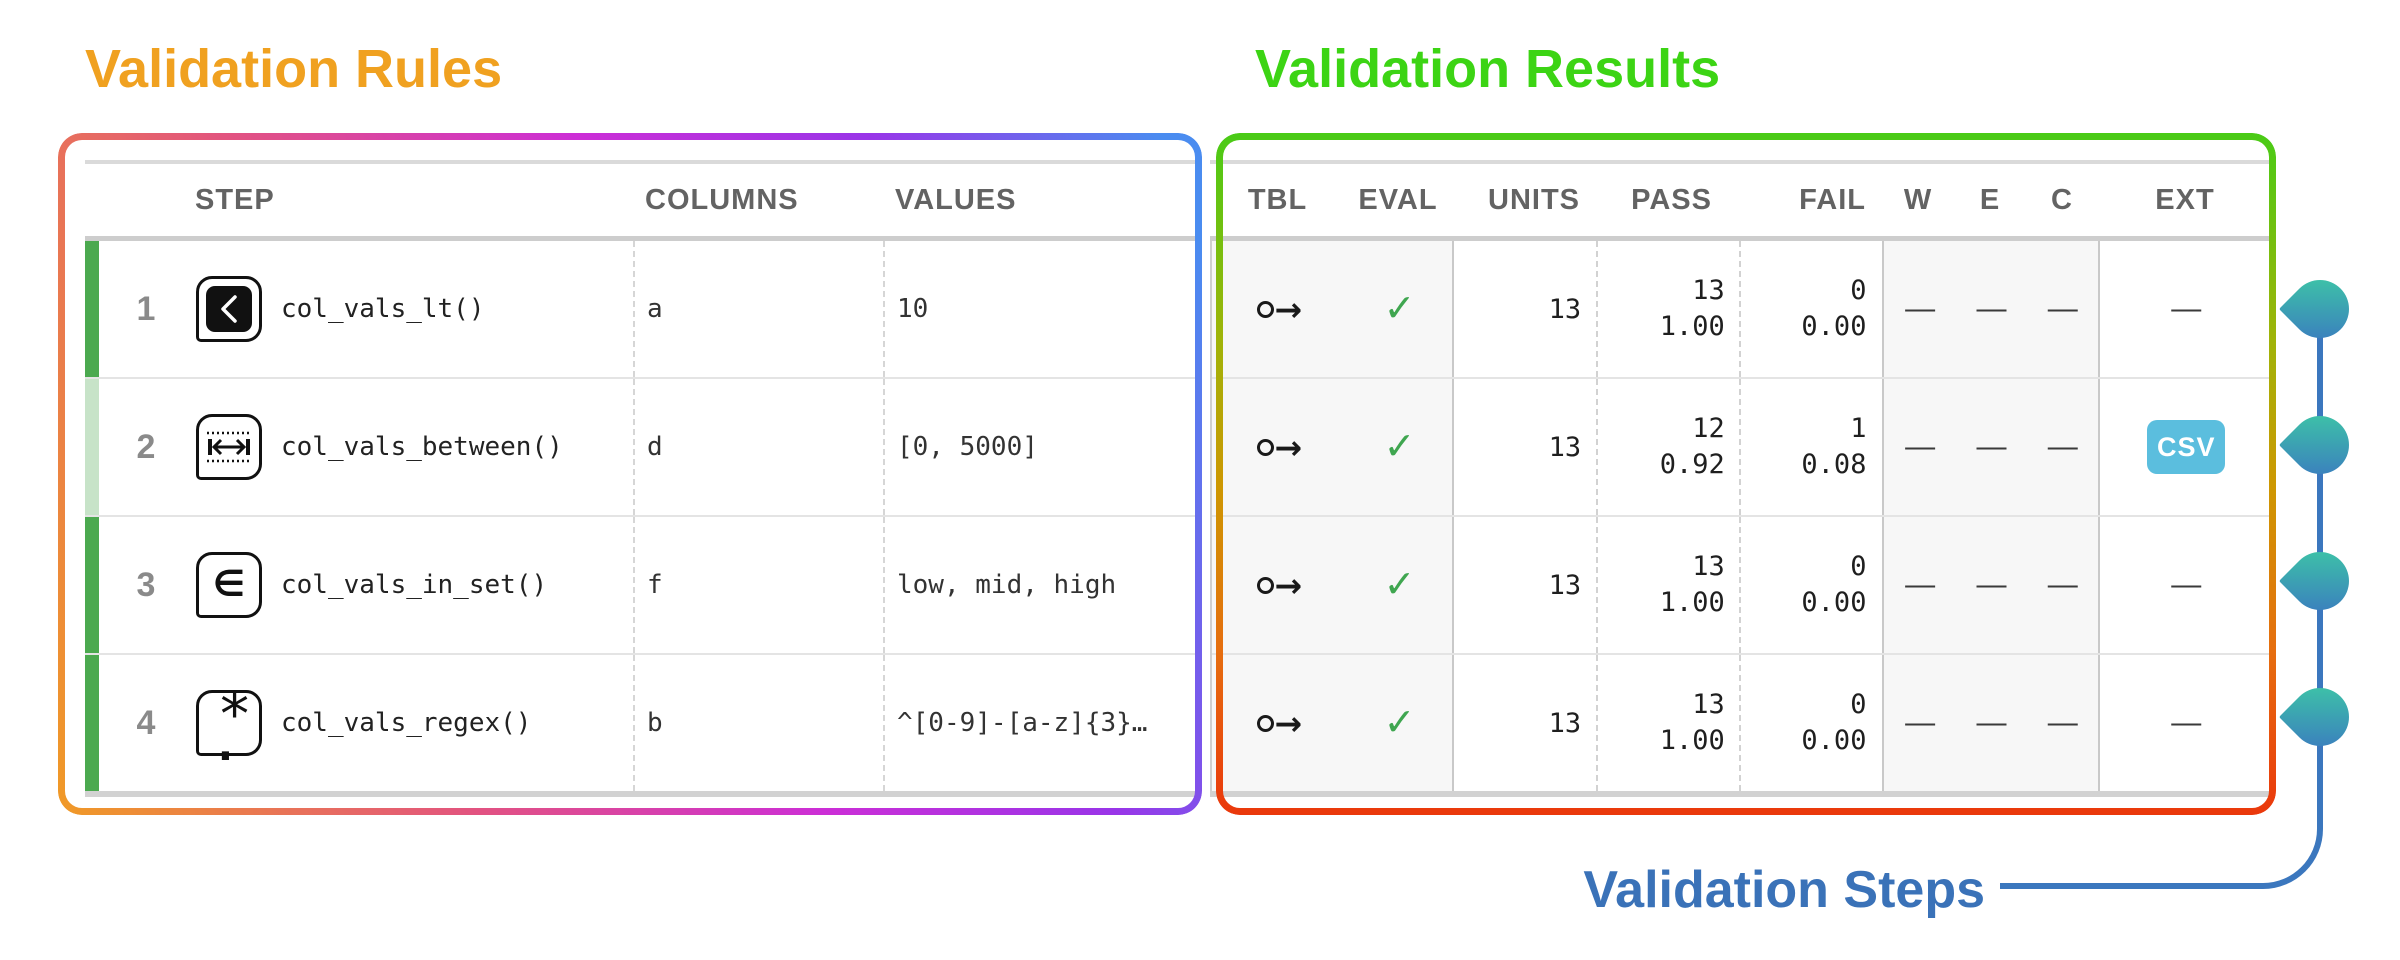  What do you see at coordinates (235, 199) in the screenshot?
I see `column-header-step: STEP` at bounding box center [235, 199].